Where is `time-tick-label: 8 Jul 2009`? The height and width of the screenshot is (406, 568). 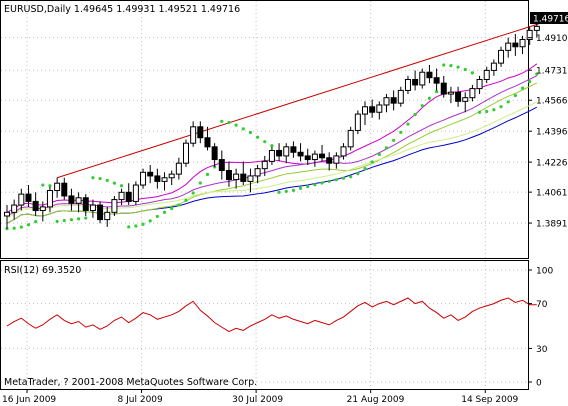
time-tick-label: 8 Jul 2009 is located at coordinates (140, 400).